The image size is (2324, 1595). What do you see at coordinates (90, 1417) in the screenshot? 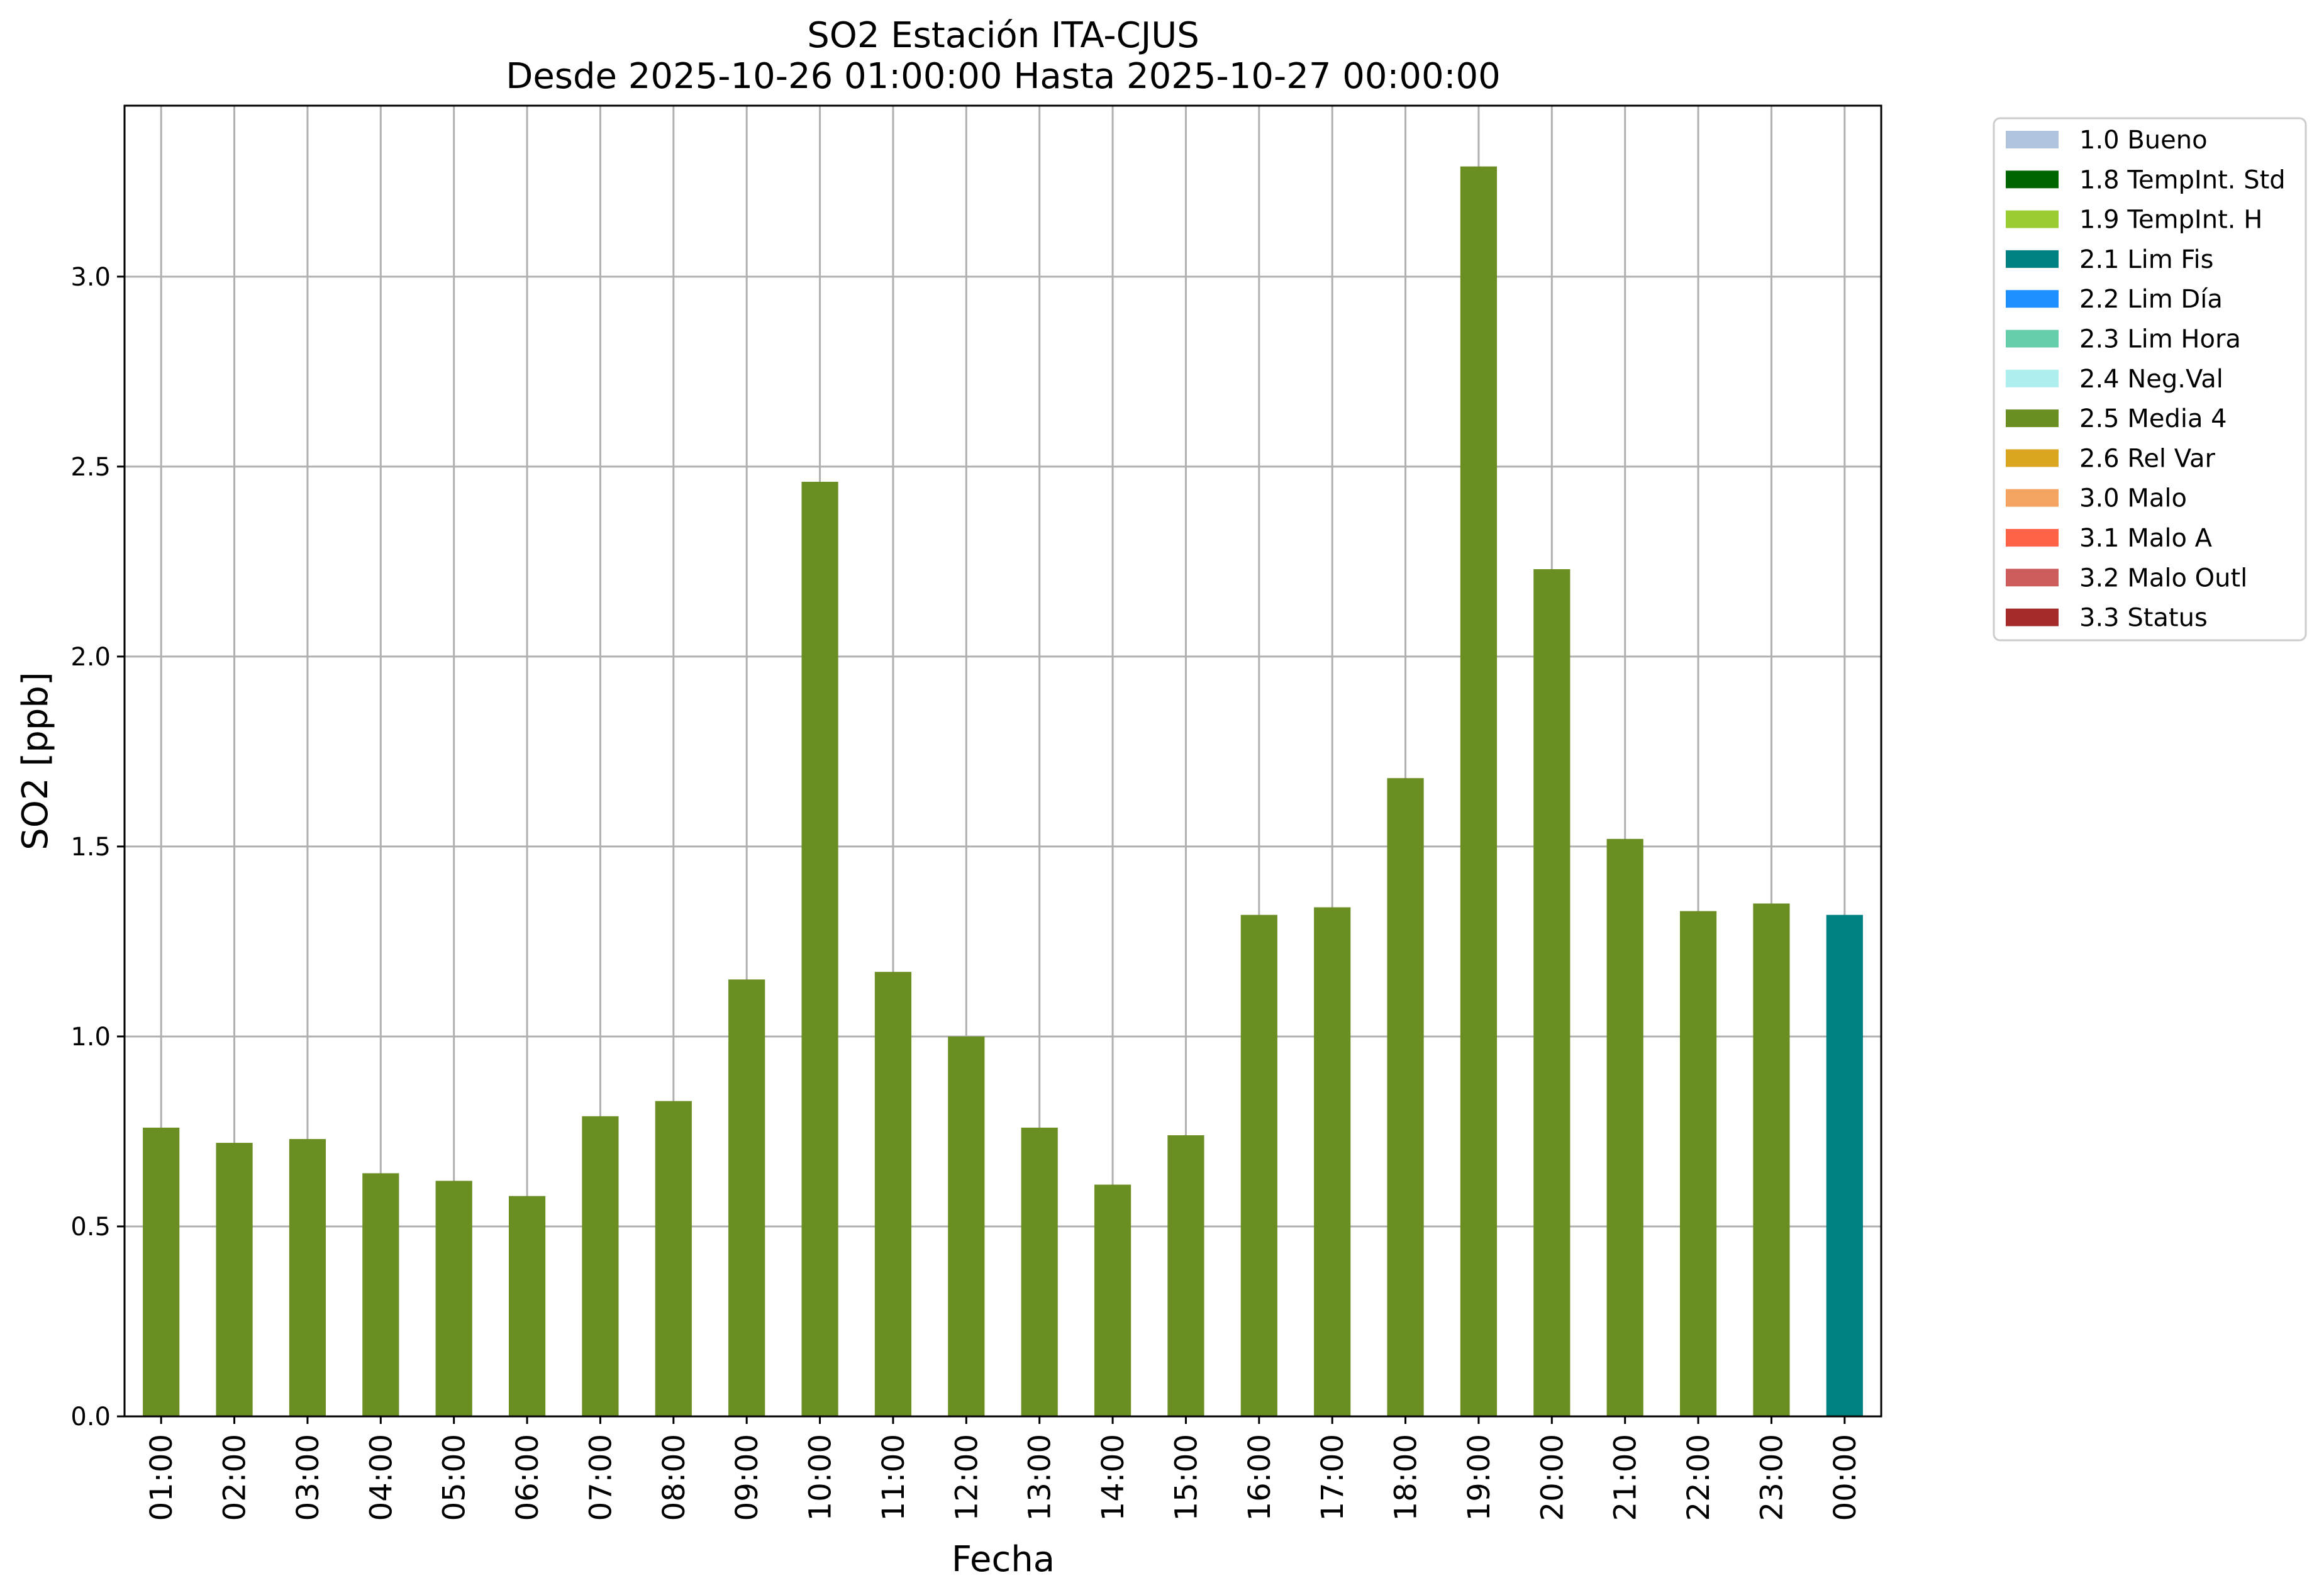
I see `y-tick-label: 0.0` at bounding box center [90, 1417].